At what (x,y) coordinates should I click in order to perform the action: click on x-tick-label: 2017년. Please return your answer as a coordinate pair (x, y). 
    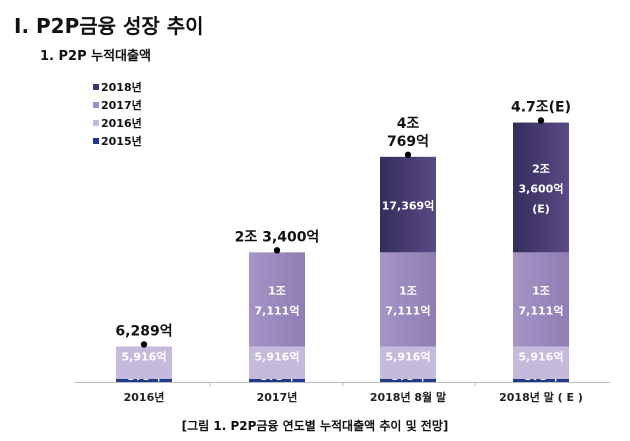
    Looking at the image, I should click on (277, 397).